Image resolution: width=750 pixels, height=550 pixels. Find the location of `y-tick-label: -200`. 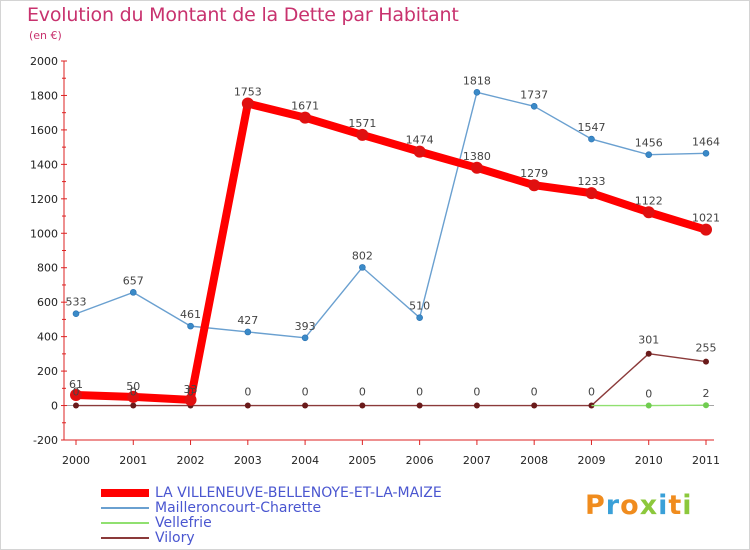

y-tick-label: -200 is located at coordinates (45, 440).